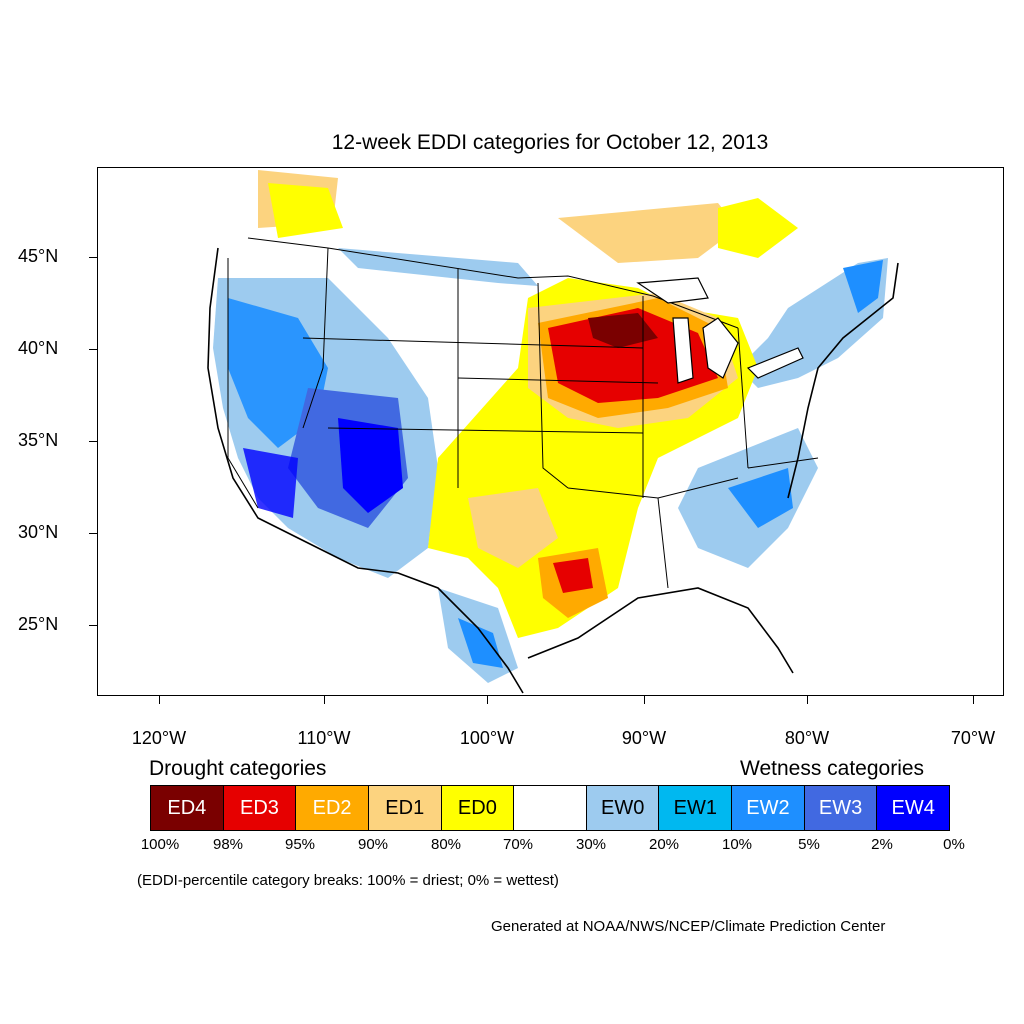 This screenshot has width=1024, height=1024. I want to click on break-label-90: 90%, so click(373, 844).